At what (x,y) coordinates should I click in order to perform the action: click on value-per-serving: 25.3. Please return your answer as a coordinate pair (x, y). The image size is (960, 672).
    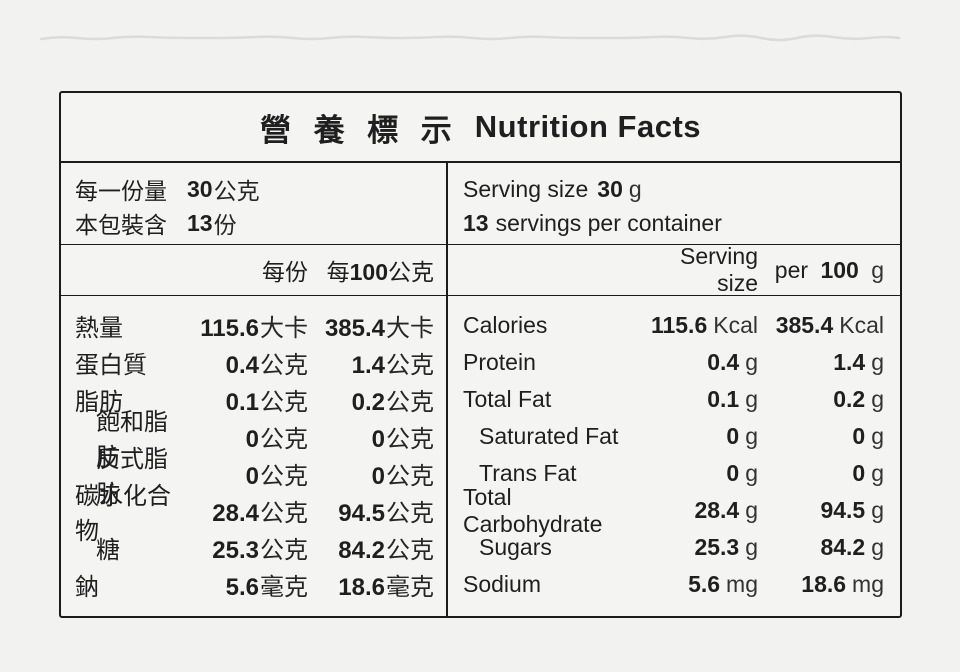
    Looking at the image, I should click on (235, 550).